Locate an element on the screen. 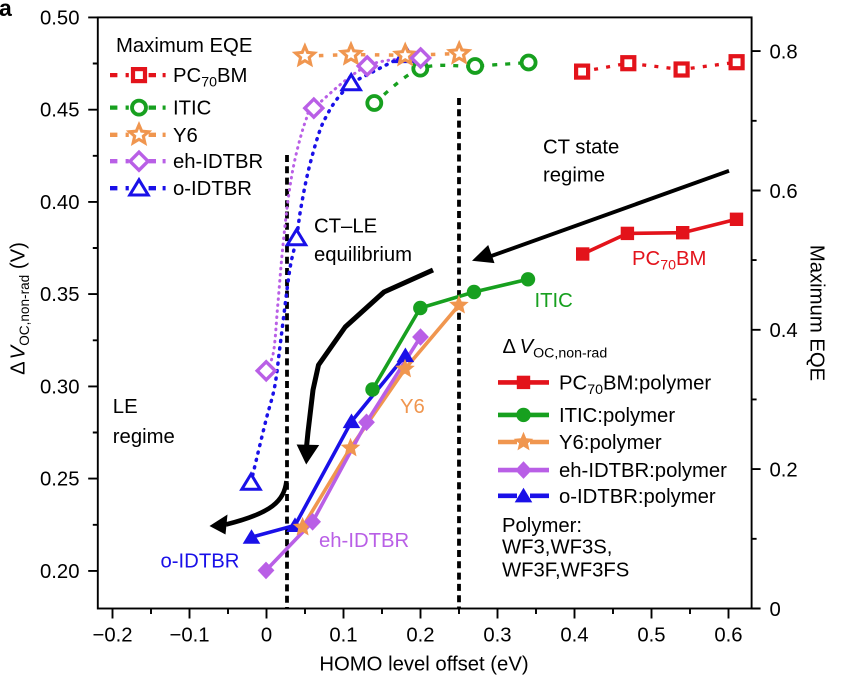  svg-text: PC70BM is located at coordinates (669, 261).